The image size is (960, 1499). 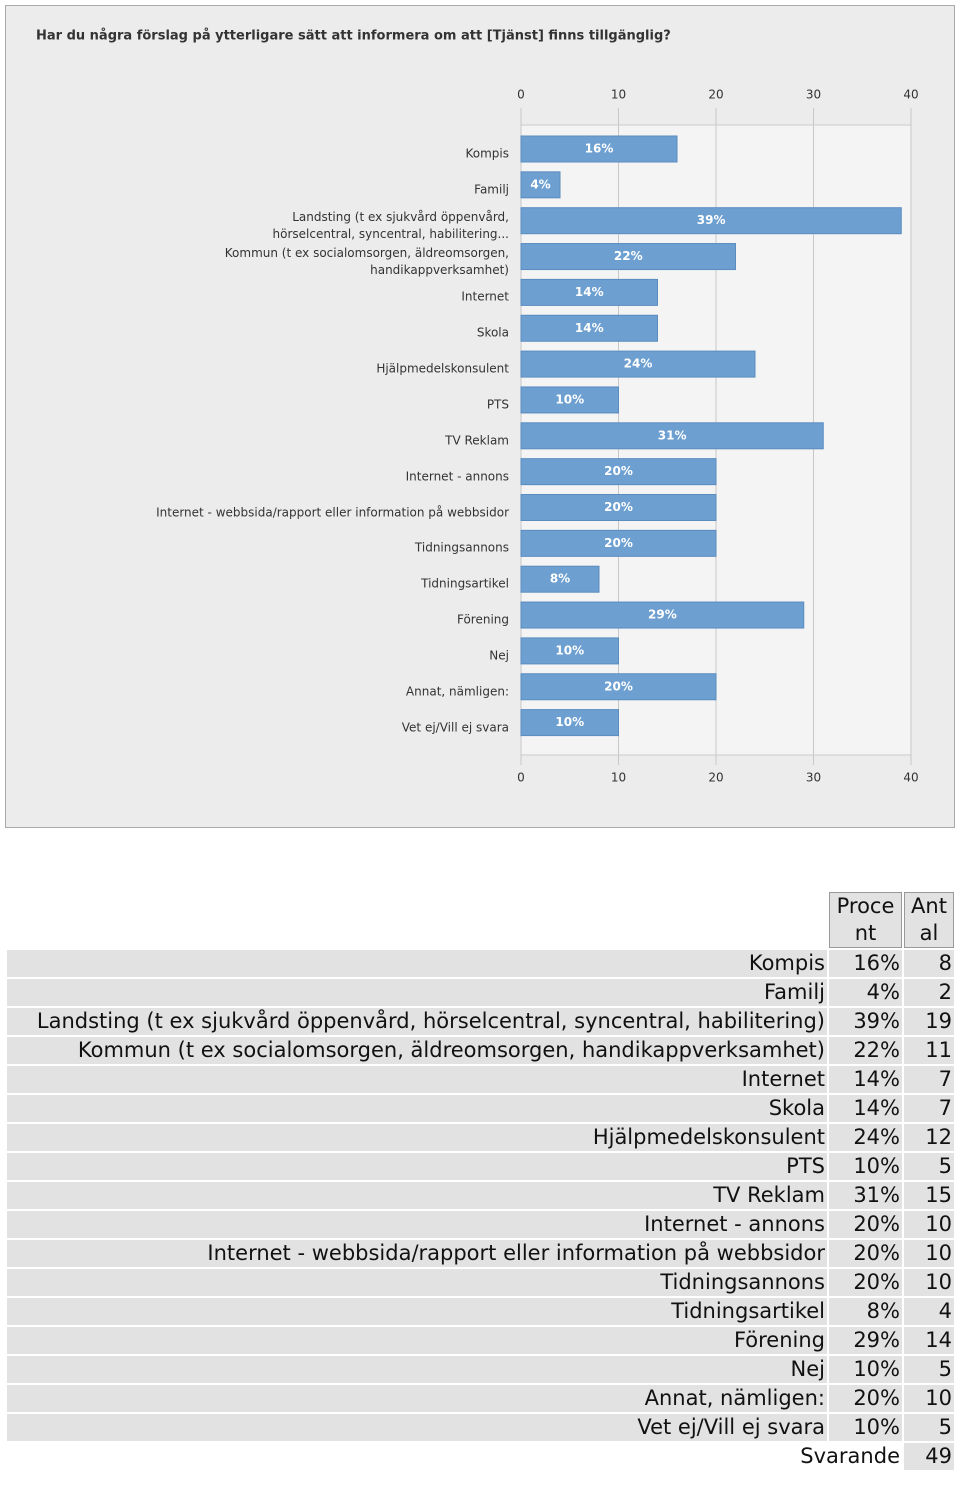 I want to click on value-label: 39%, so click(x=711, y=220).